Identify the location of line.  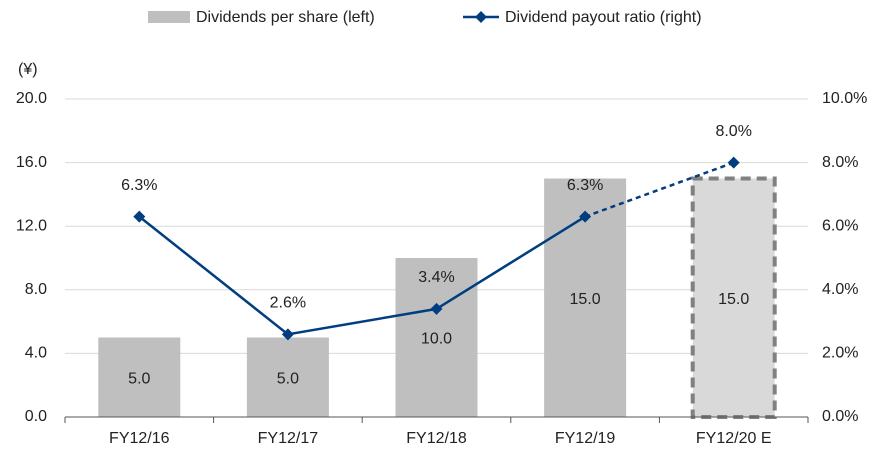
(362, 275).